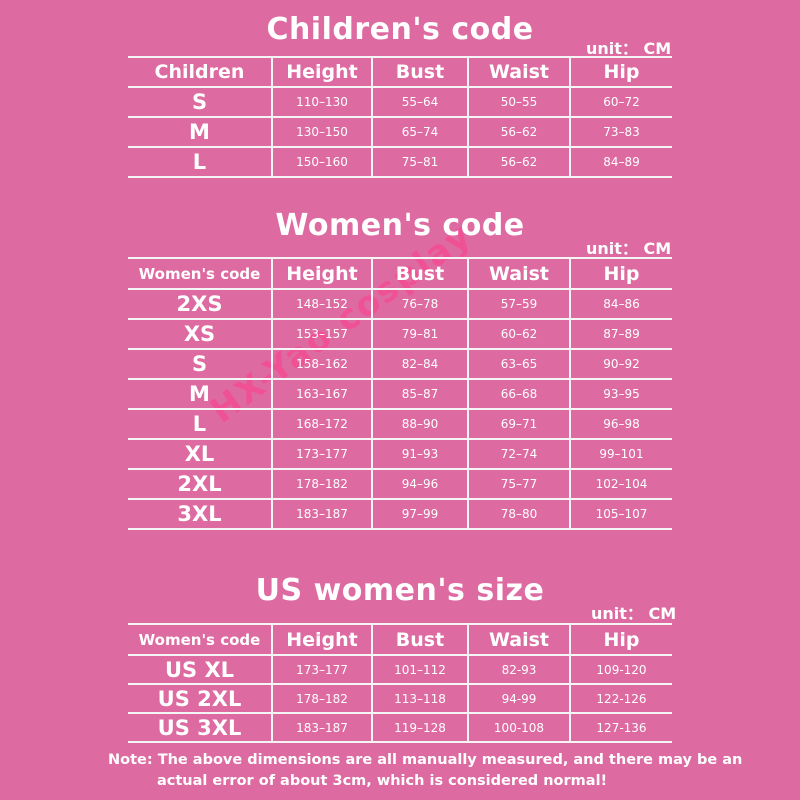 The height and width of the screenshot is (800, 800). What do you see at coordinates (200, 334) in the screenshot?
I see `size-label: XS` at bounding box center [200, 334].